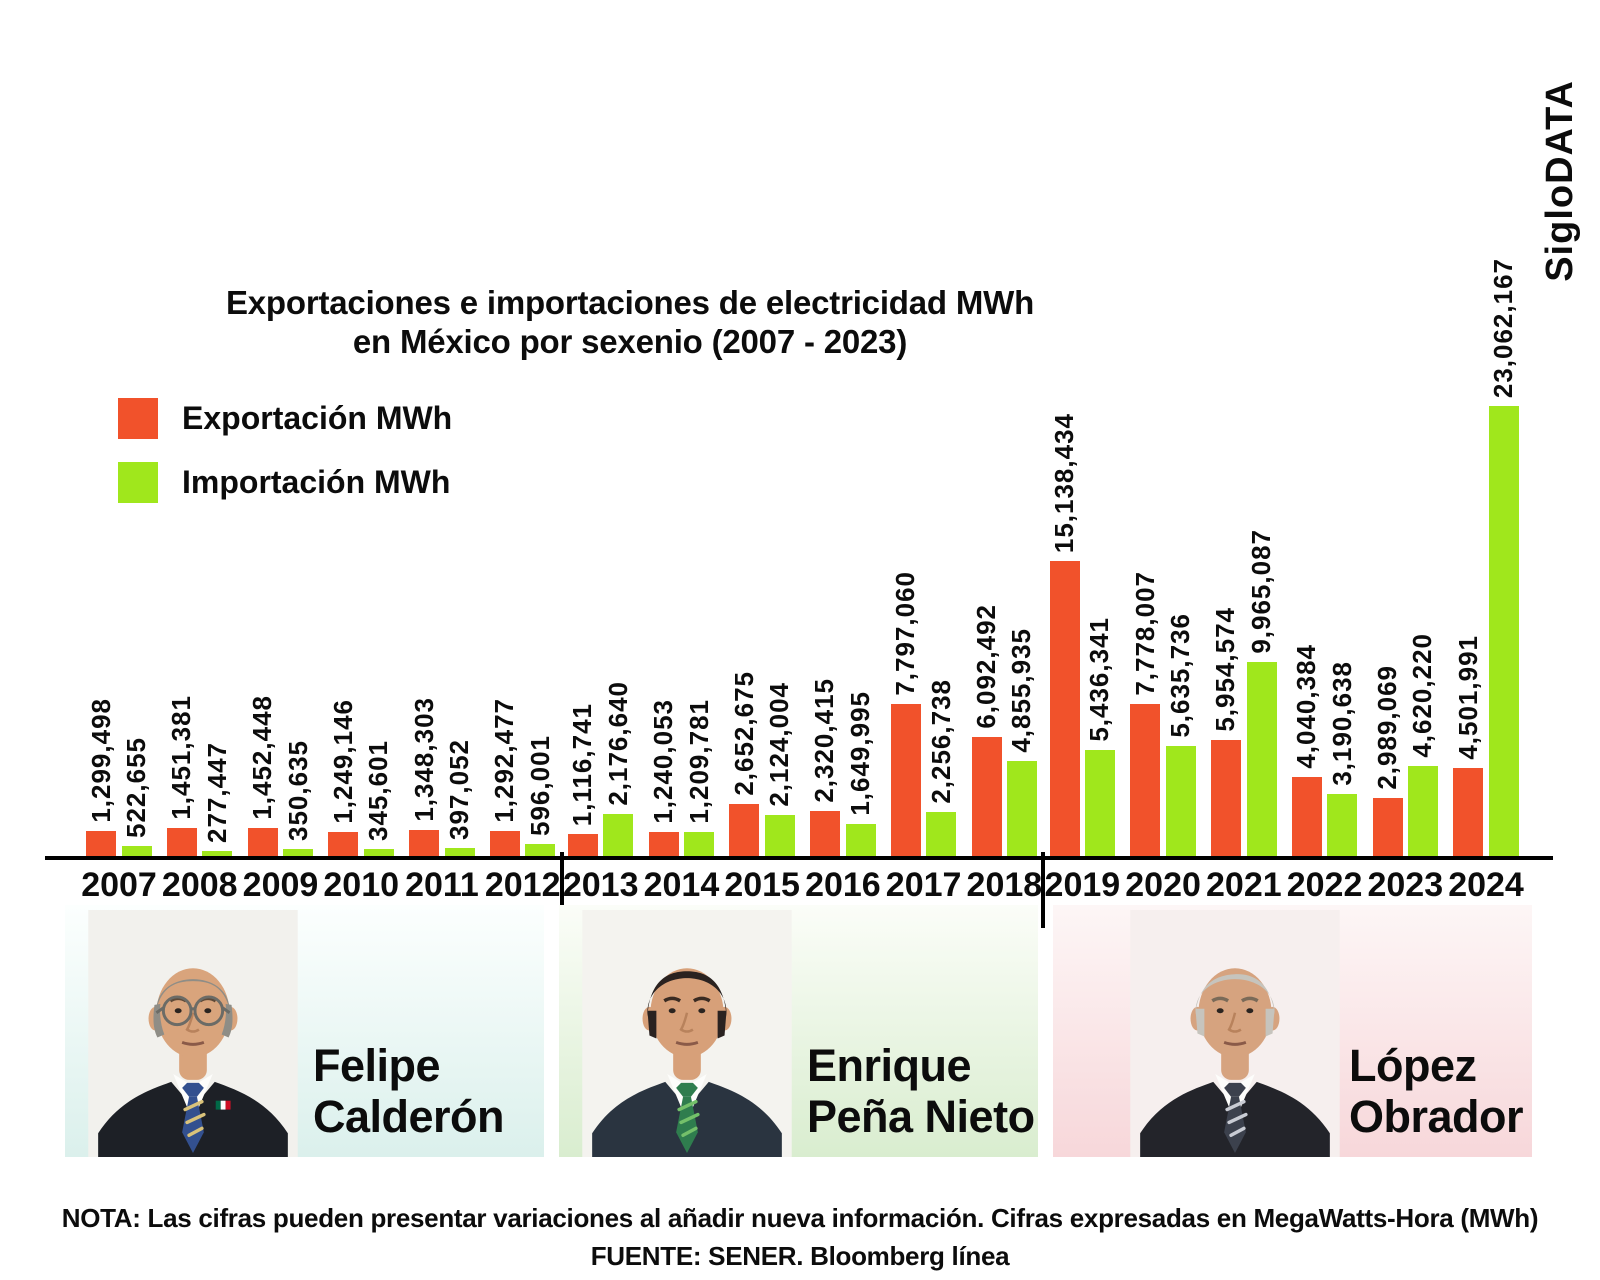  I want to click on bar-pair-2020: 7,778,007 5,635,736, so click(1163, 548).